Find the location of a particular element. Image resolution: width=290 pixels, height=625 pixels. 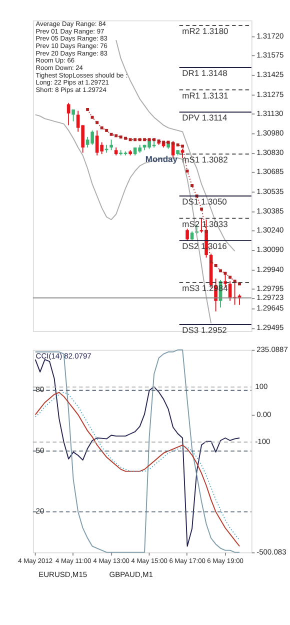

ref-line-label: 80 is located at coordinates (40, 389).